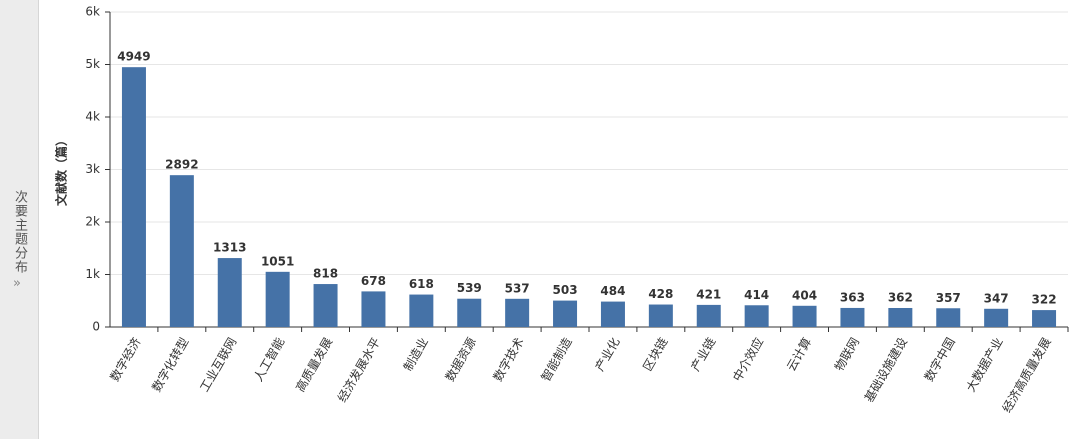 The image size is (1080, 439). Describe the element at coordinates (607, 354) in the screenshot. I see `x-tick-label: 产业化` at that location.